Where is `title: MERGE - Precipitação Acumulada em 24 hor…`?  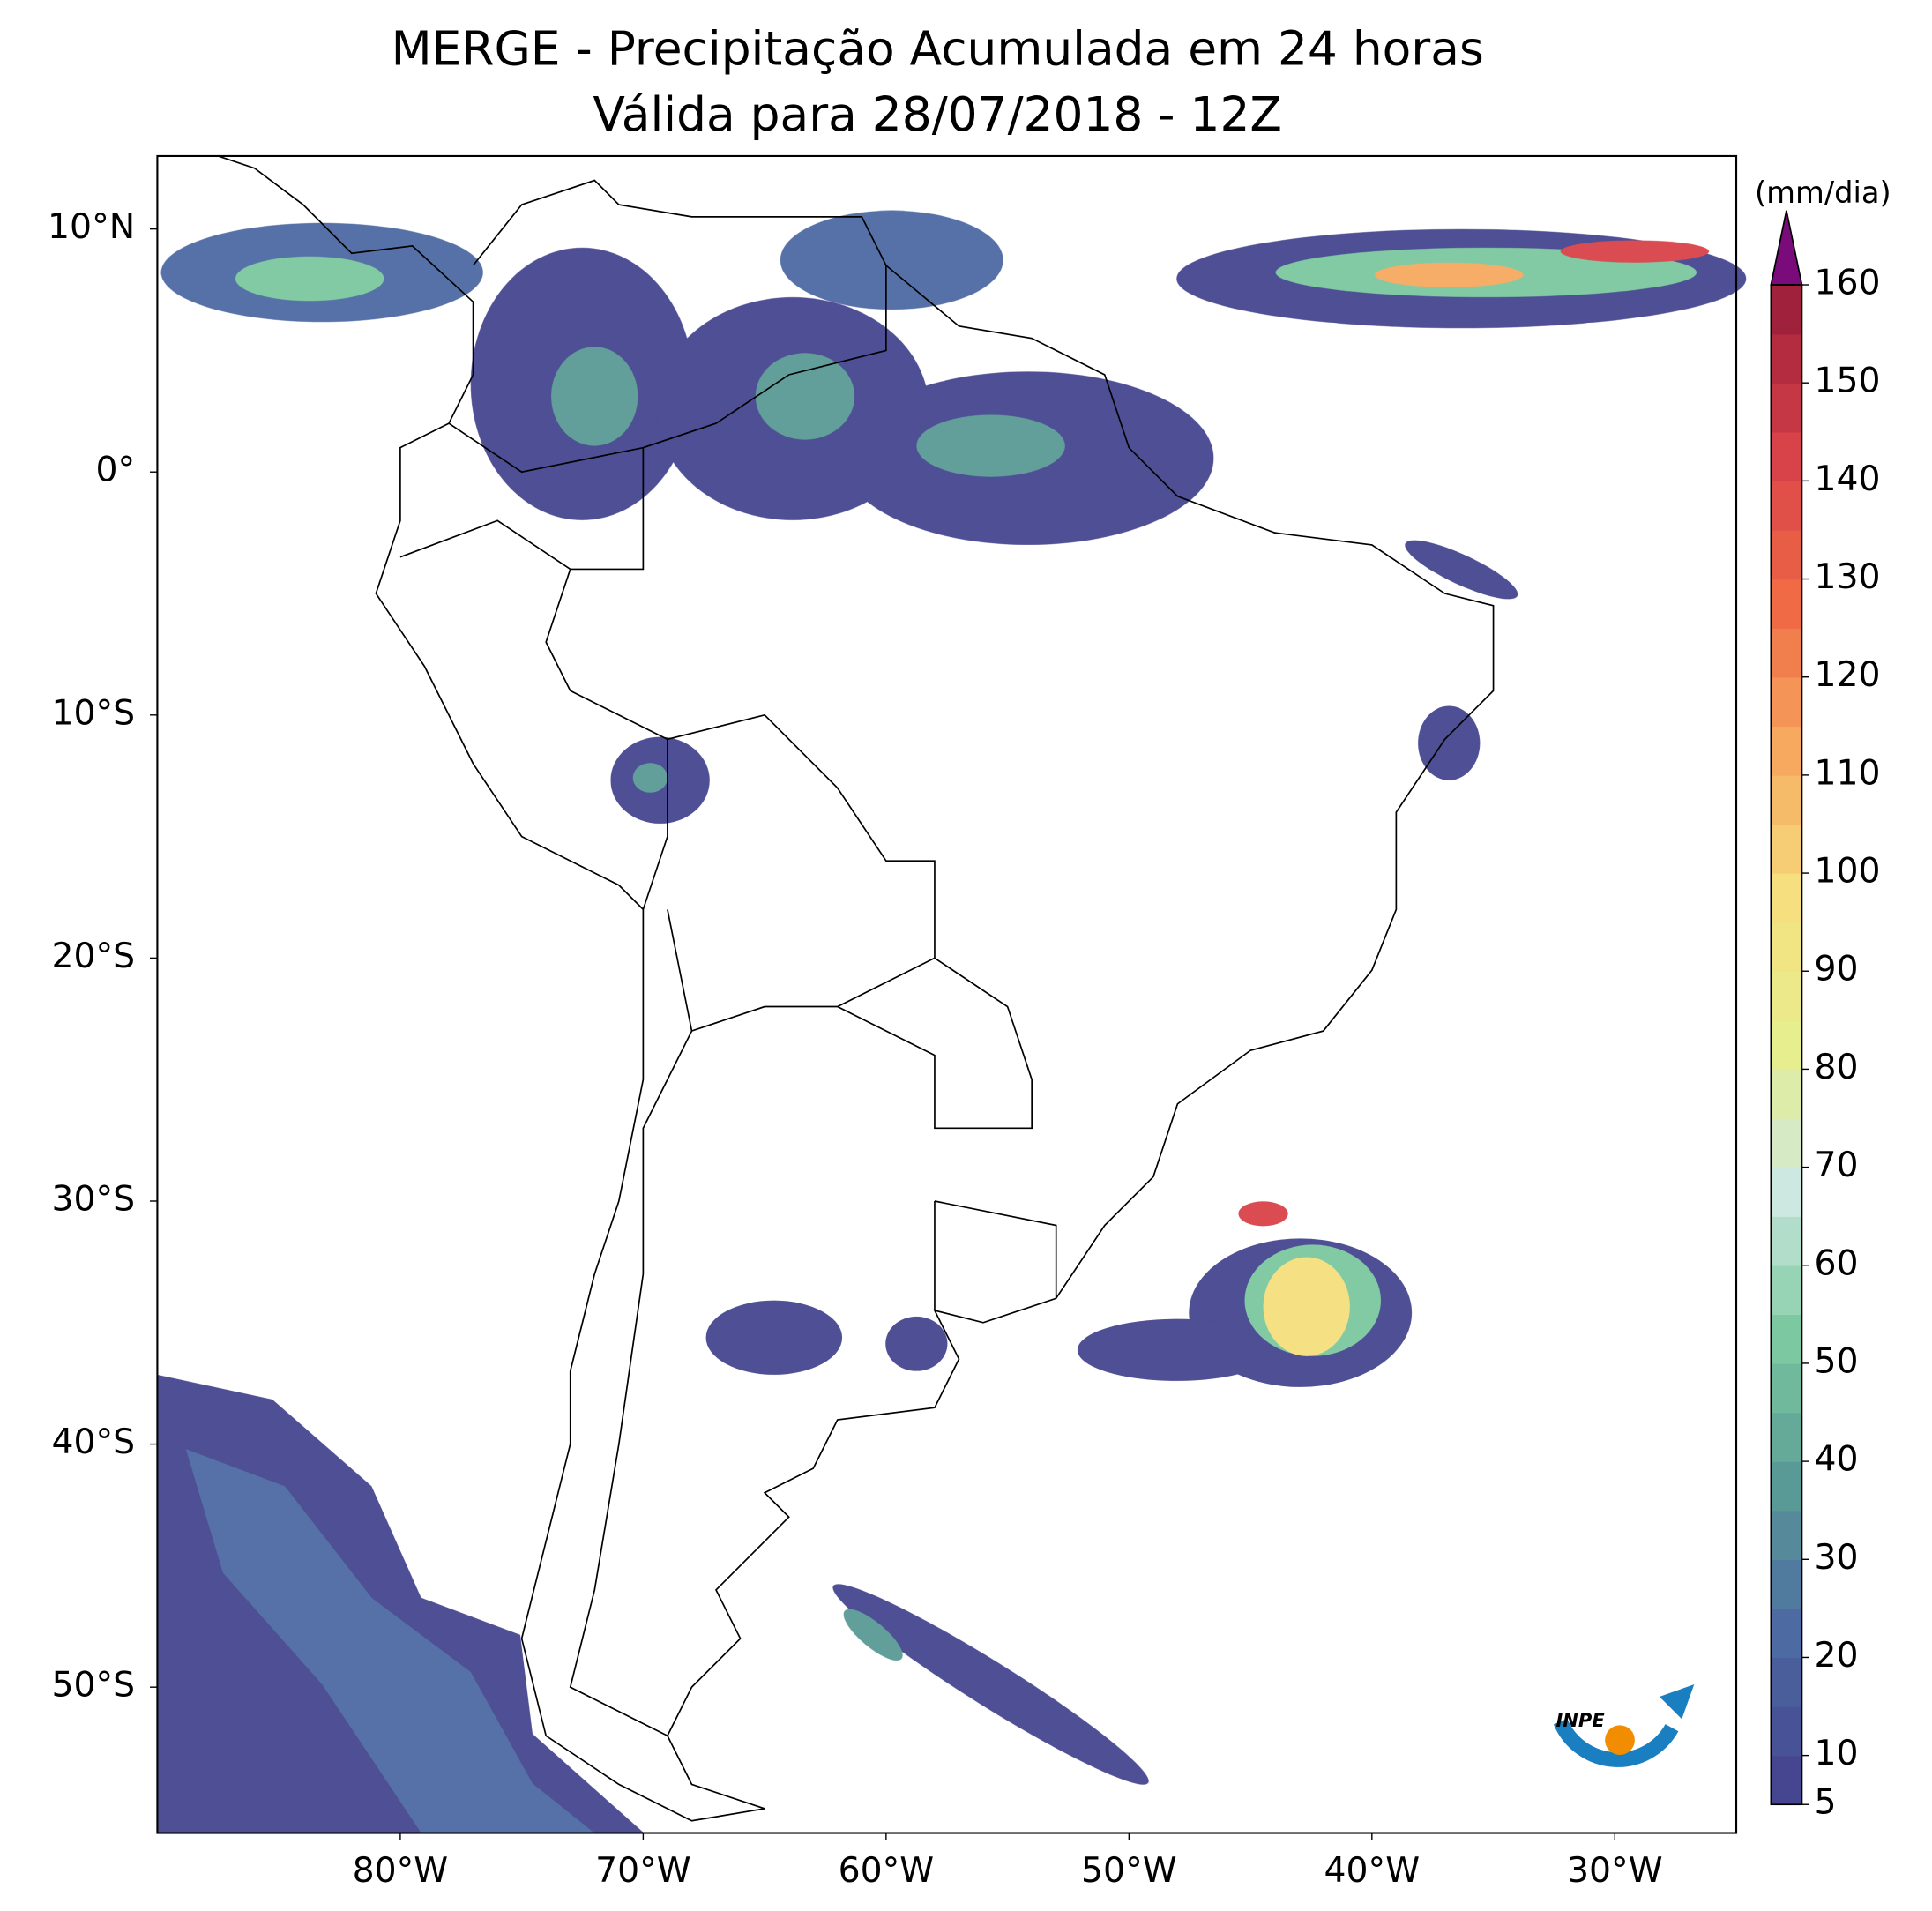 title: MERGE - Precipitação Acumulada em 24 hor… is located at coordinates (938, 49).